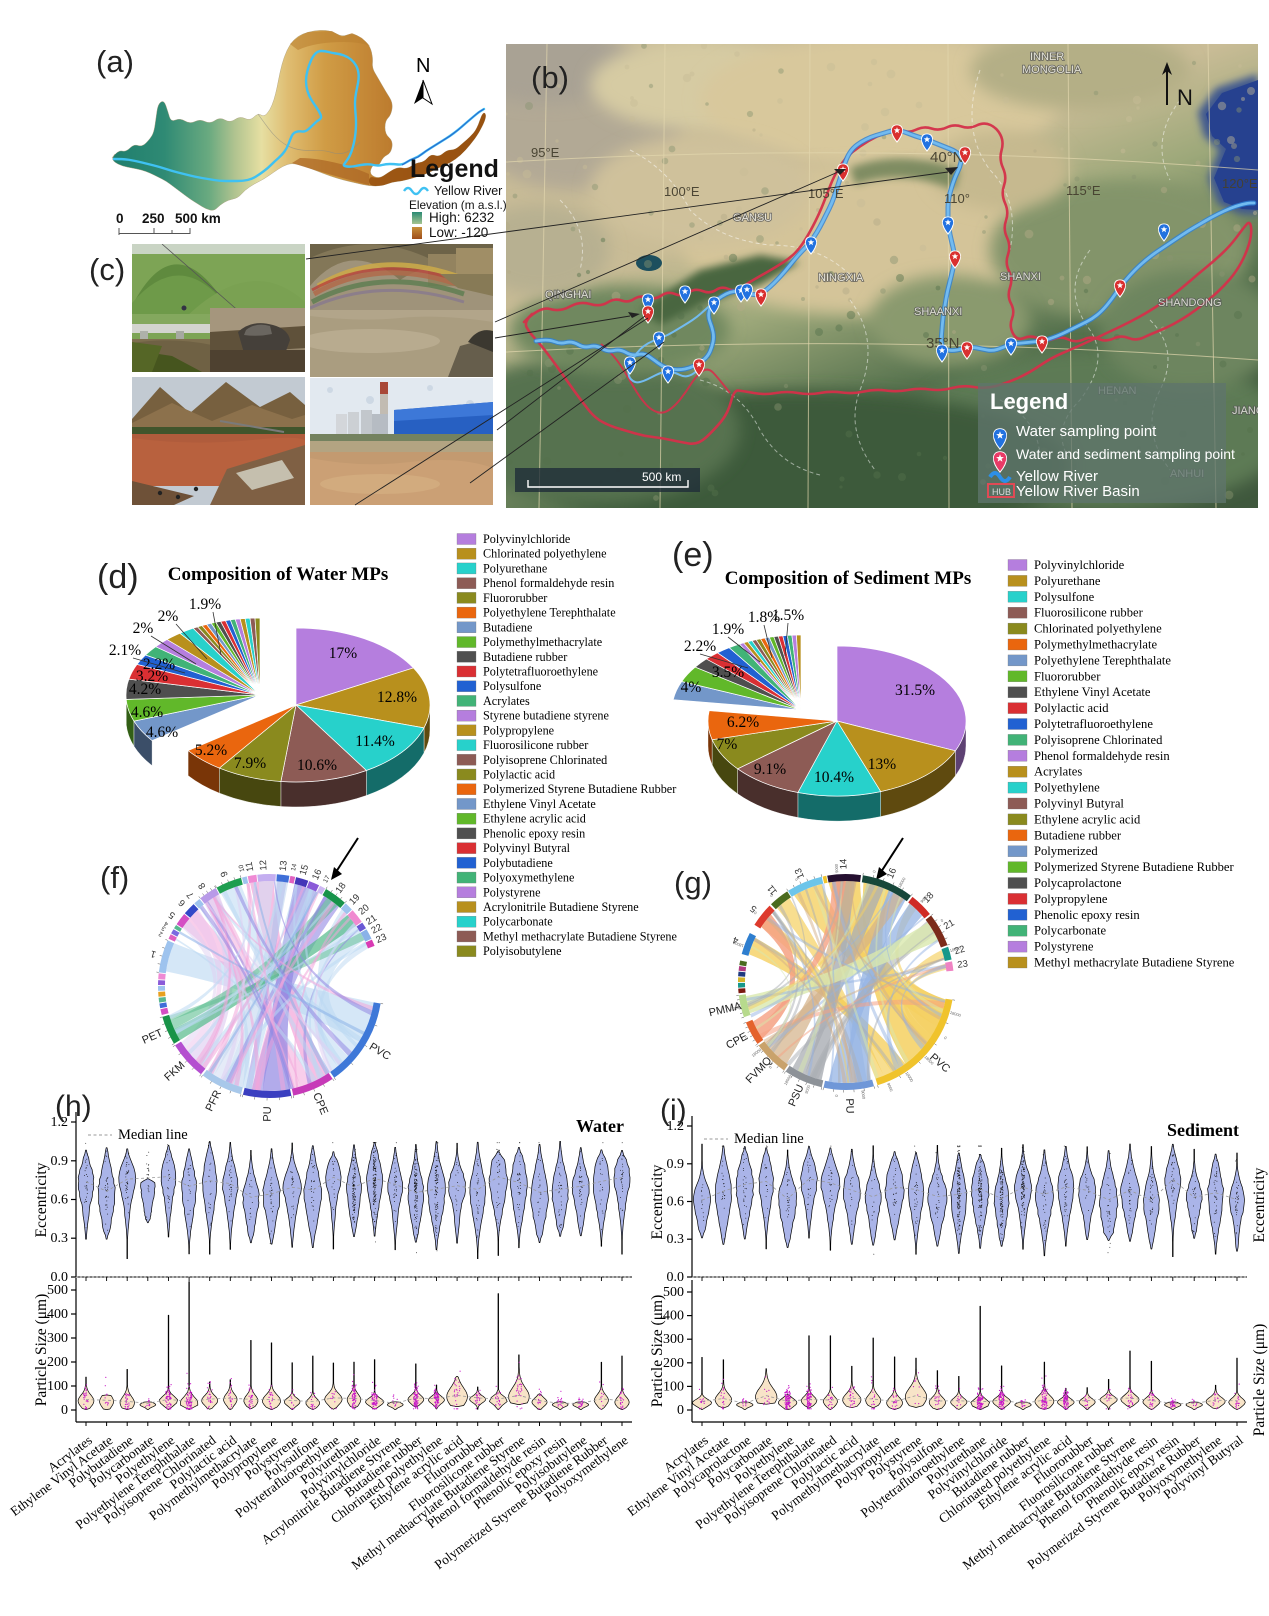  What do you see at coordinates (377, 929) in the screenshot?
I see `svg-text: 22` at bounding box center [377, 929].